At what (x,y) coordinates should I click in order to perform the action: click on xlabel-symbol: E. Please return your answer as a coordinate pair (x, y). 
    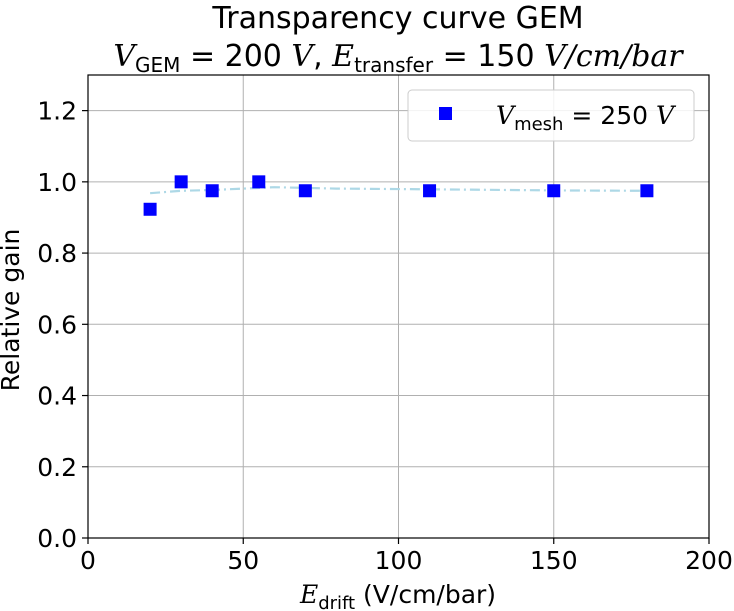
    Looking at the image, I should click on (308, 594).